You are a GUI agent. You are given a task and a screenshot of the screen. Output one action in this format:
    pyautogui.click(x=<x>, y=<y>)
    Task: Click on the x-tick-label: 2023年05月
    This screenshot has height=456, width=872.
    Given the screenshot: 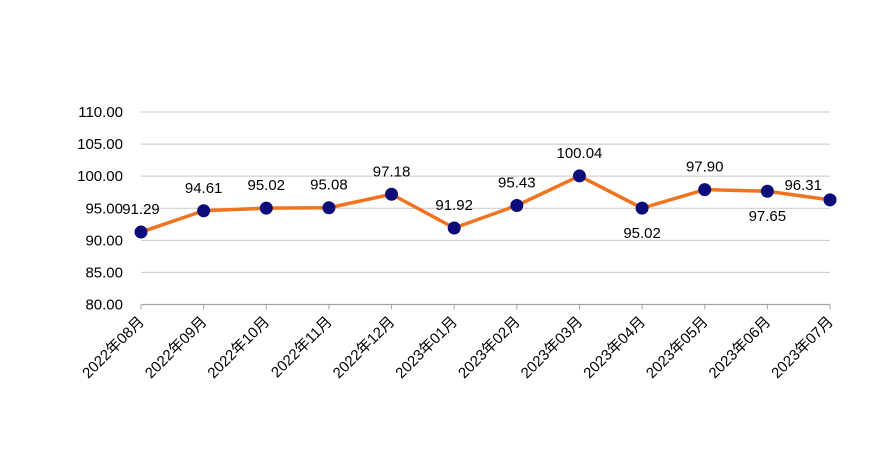 What is the action you would take?
    pyautogui.click(x=677, y=347)
    